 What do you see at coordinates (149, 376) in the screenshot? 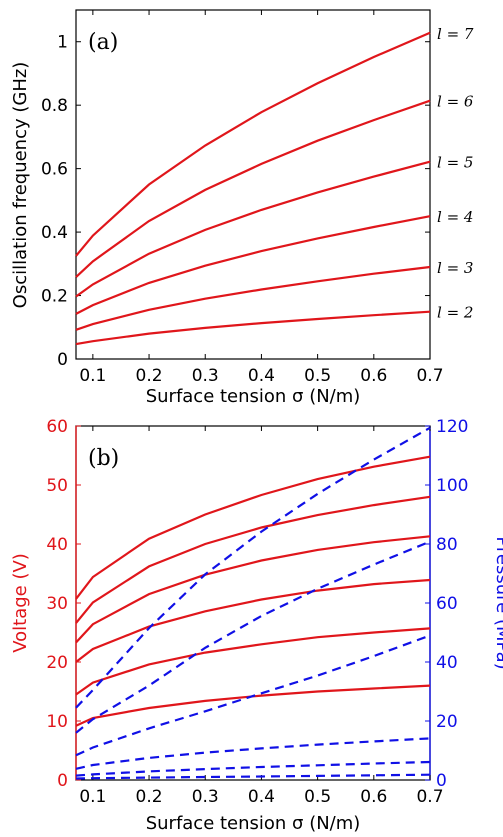
I see `panel-a-x-tick-label: 0.2` at bounding box center [149, 376].